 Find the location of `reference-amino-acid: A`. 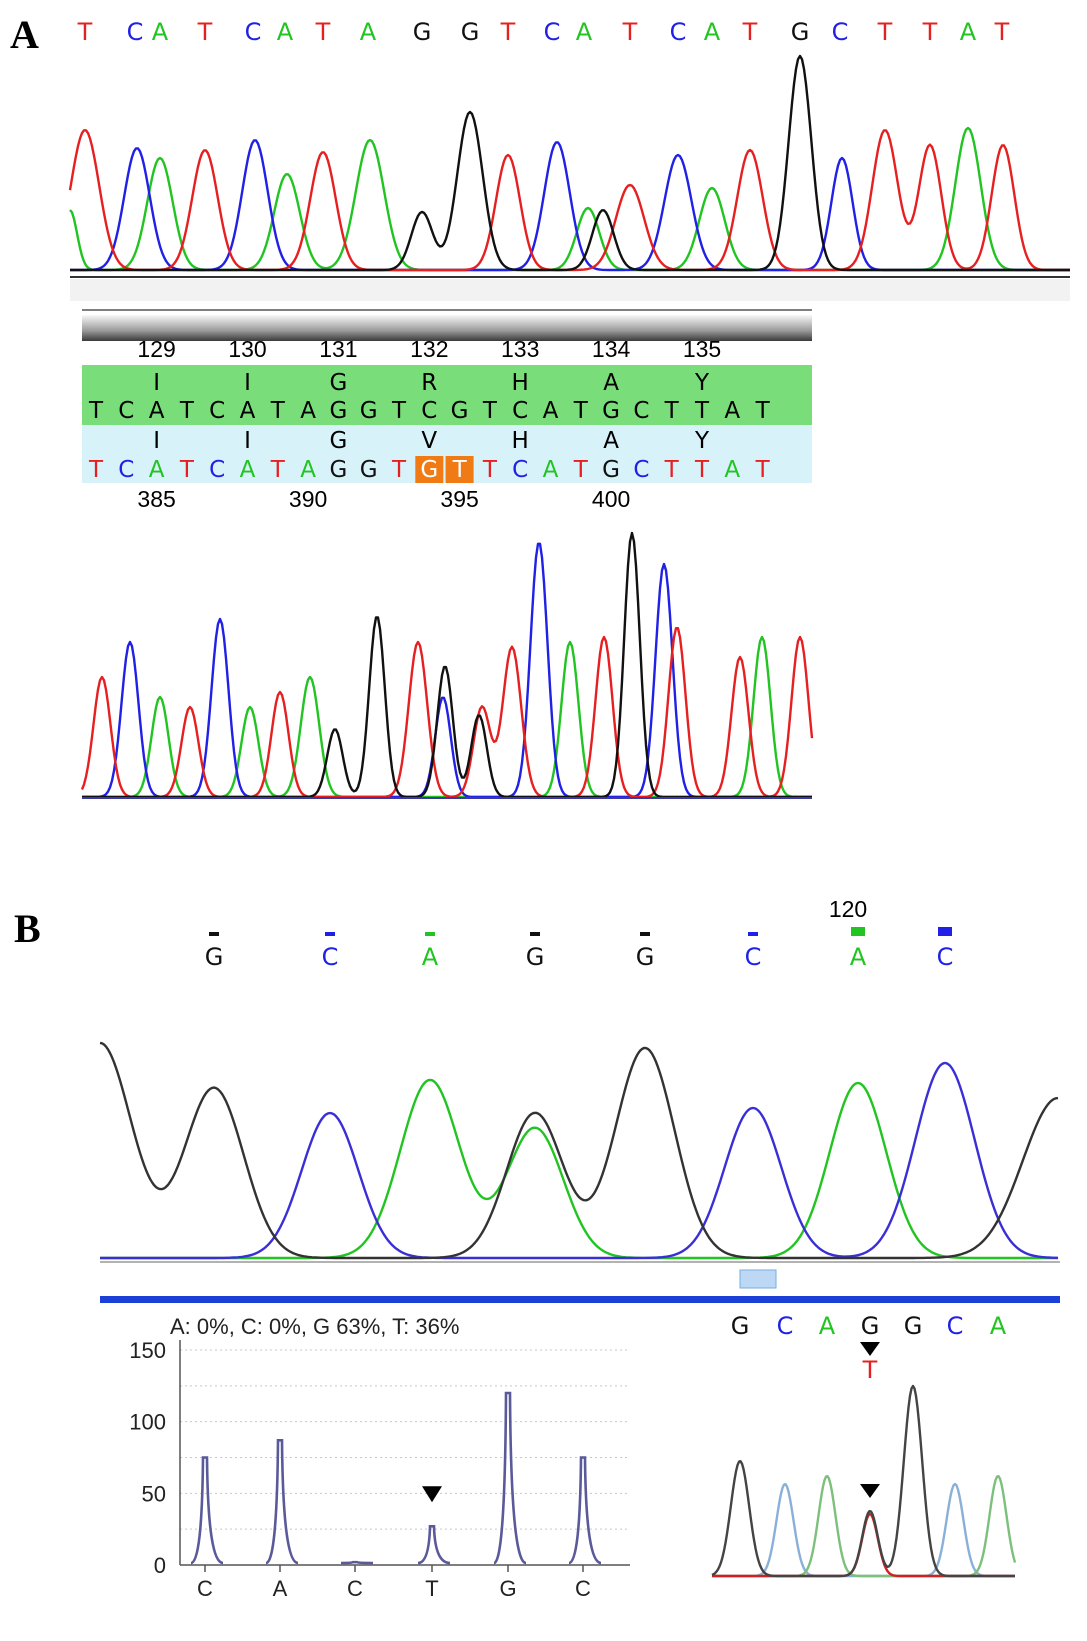

reference-amino-acid: A is located at coordinates (611, 383).